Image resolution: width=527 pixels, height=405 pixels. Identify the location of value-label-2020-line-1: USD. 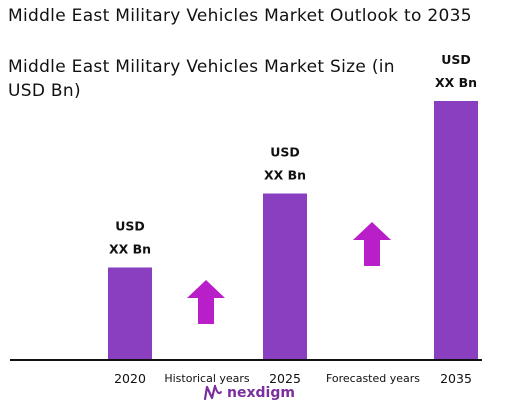
(130, 226).